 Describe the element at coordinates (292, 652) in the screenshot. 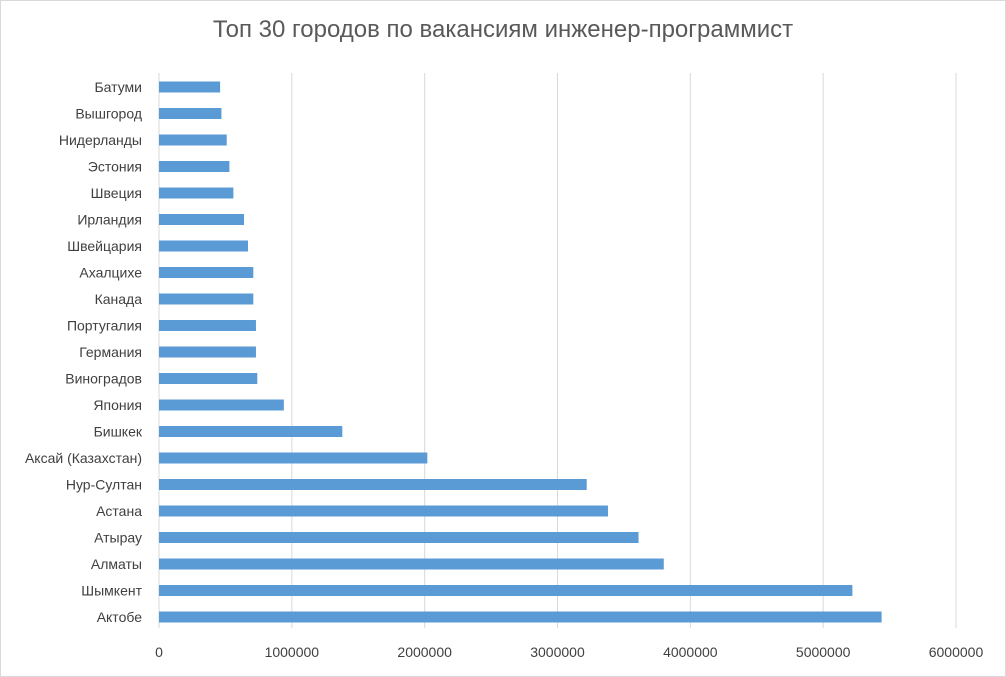

I see `x-tick-label: 1000000` at that location.